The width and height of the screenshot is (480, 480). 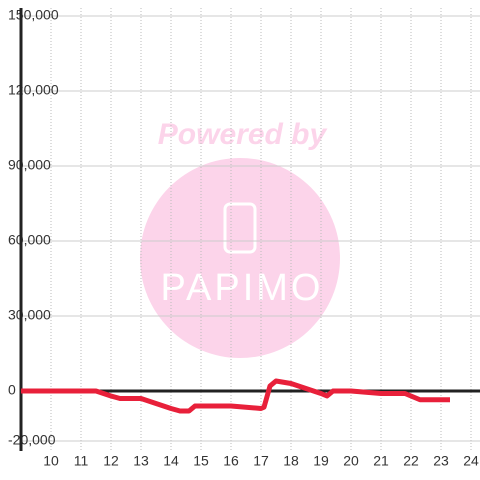 What do you see at coordinates (441, 461) in the screenshot?
I see `x-tick-label: 23` at bounding box center [441, 461].